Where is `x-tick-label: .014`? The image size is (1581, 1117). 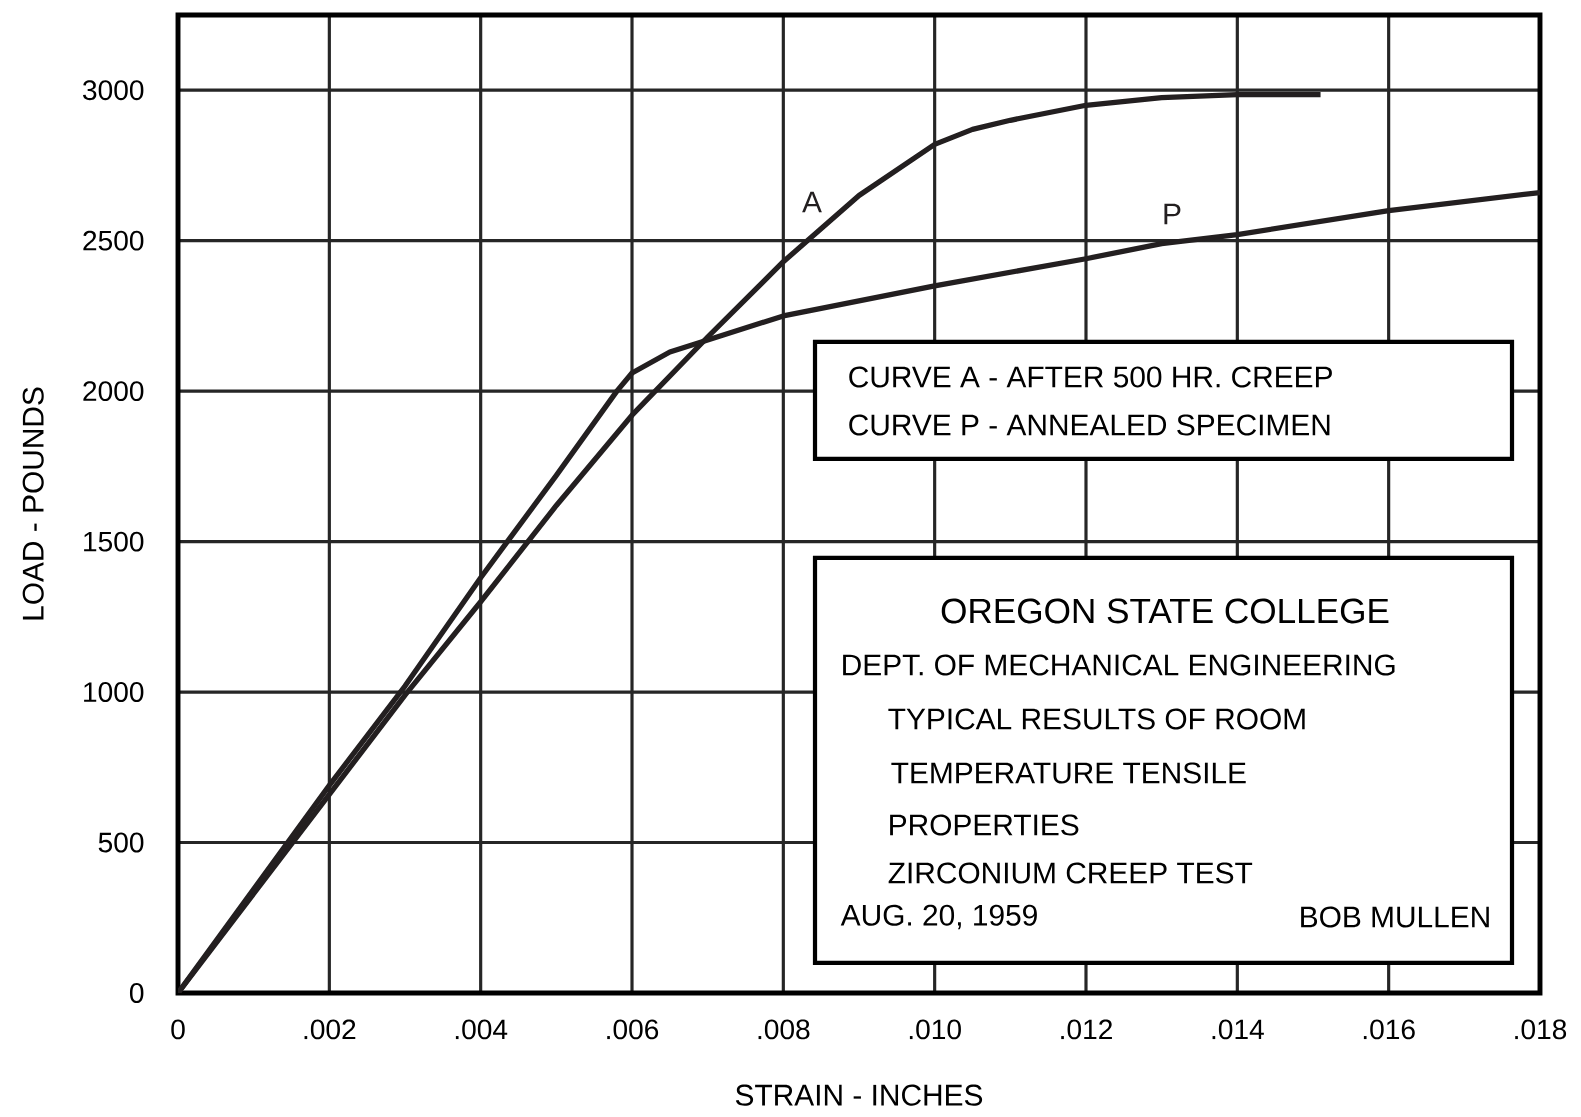 x-tick-label: .014 is located at coordinates (1238, 1029).